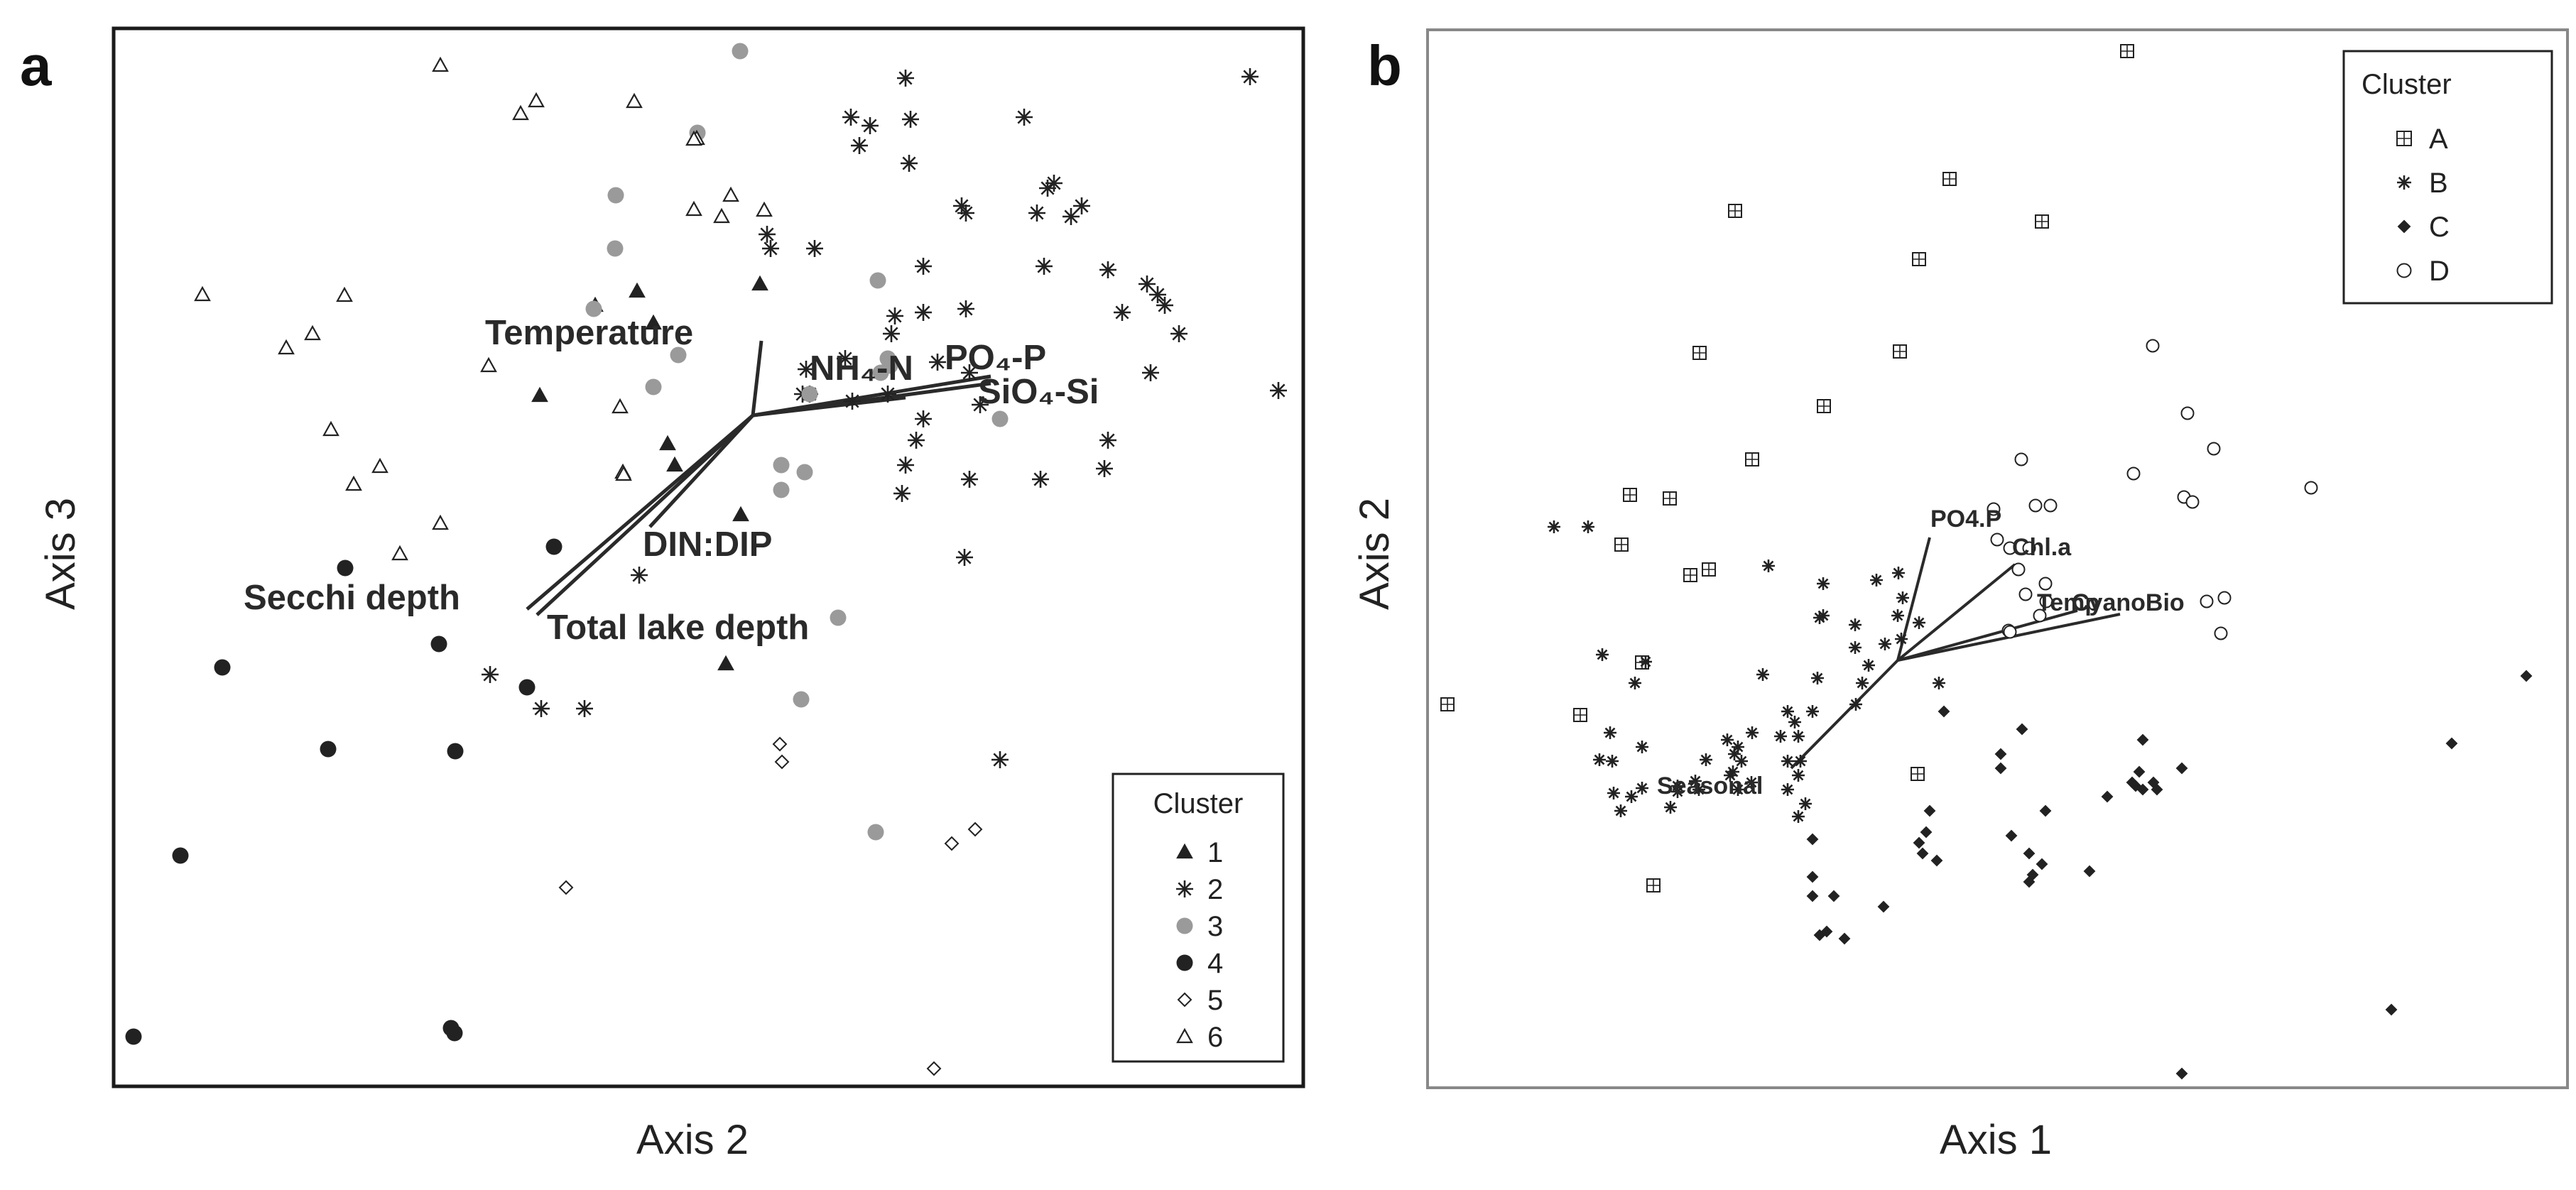  What do you see at coordinates (2407, 85) in the screenshot?
I see `panel-b-legend-title: Cluster` at bounding box center [2407, 85].